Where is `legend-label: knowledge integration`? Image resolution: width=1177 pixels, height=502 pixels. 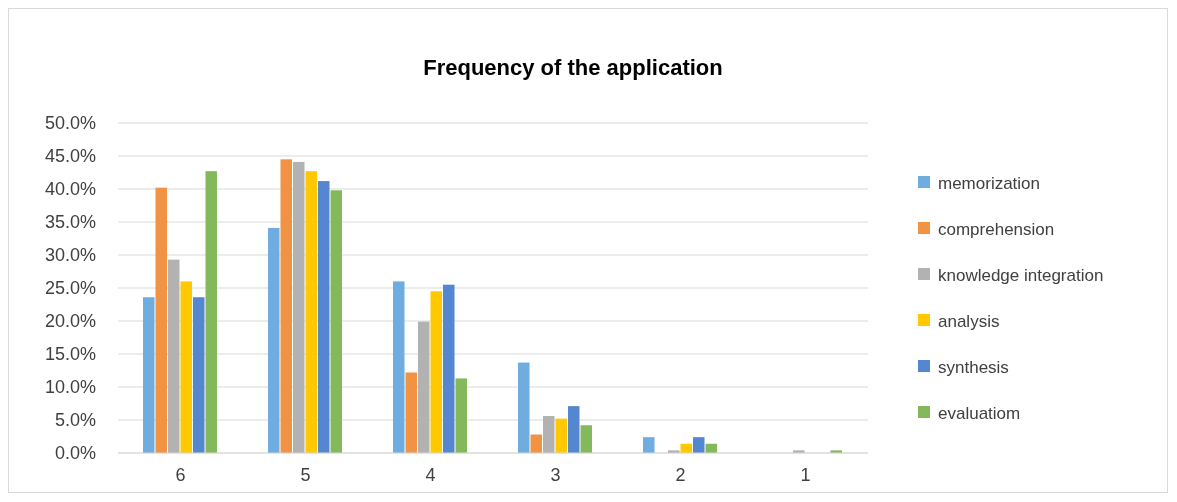 legend-label: knowledge integration is located at coordinates (1021, 275).